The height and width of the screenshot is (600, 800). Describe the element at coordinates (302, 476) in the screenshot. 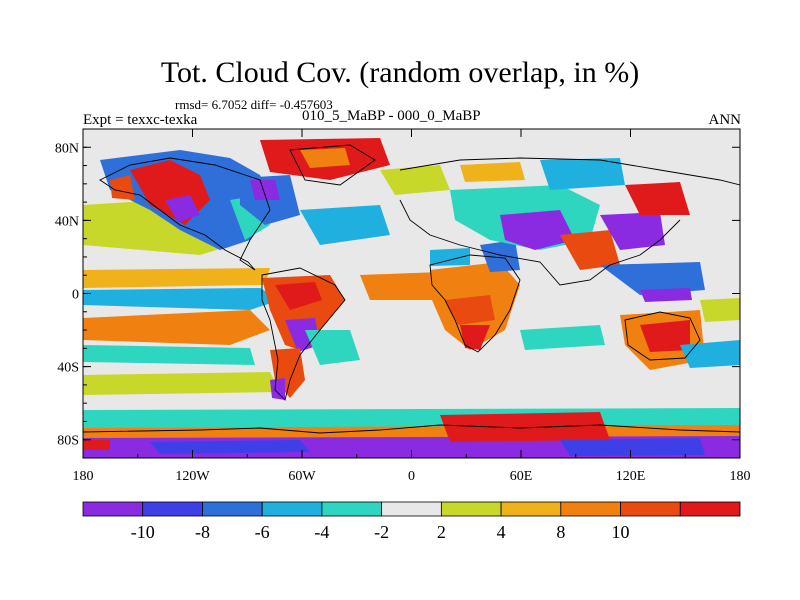

I see `lon-tick-label: 60W` at that location.